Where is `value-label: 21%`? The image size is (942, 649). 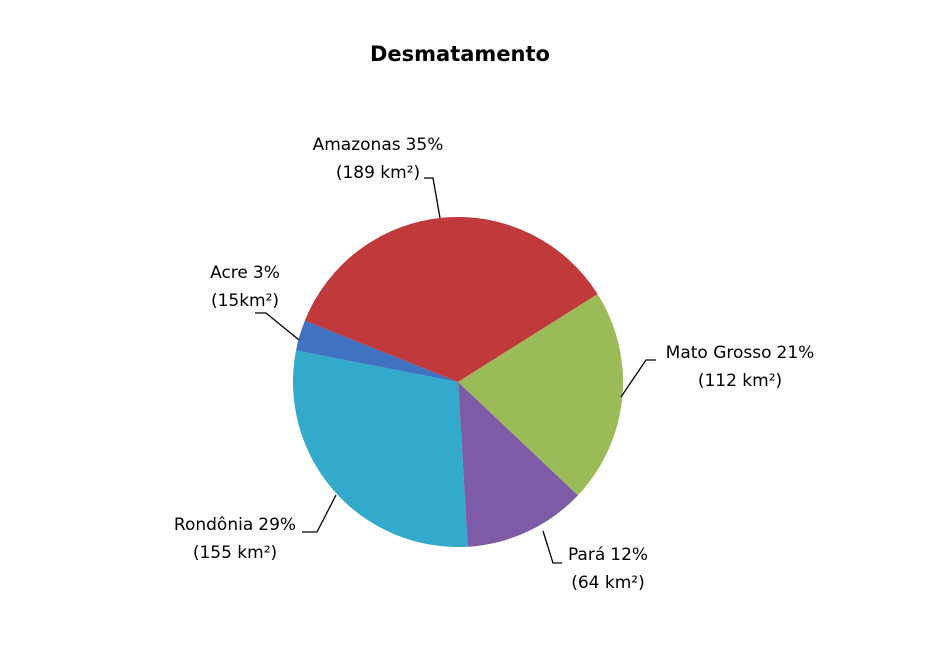 value-label: 21% is located at coordinates (796, 353).